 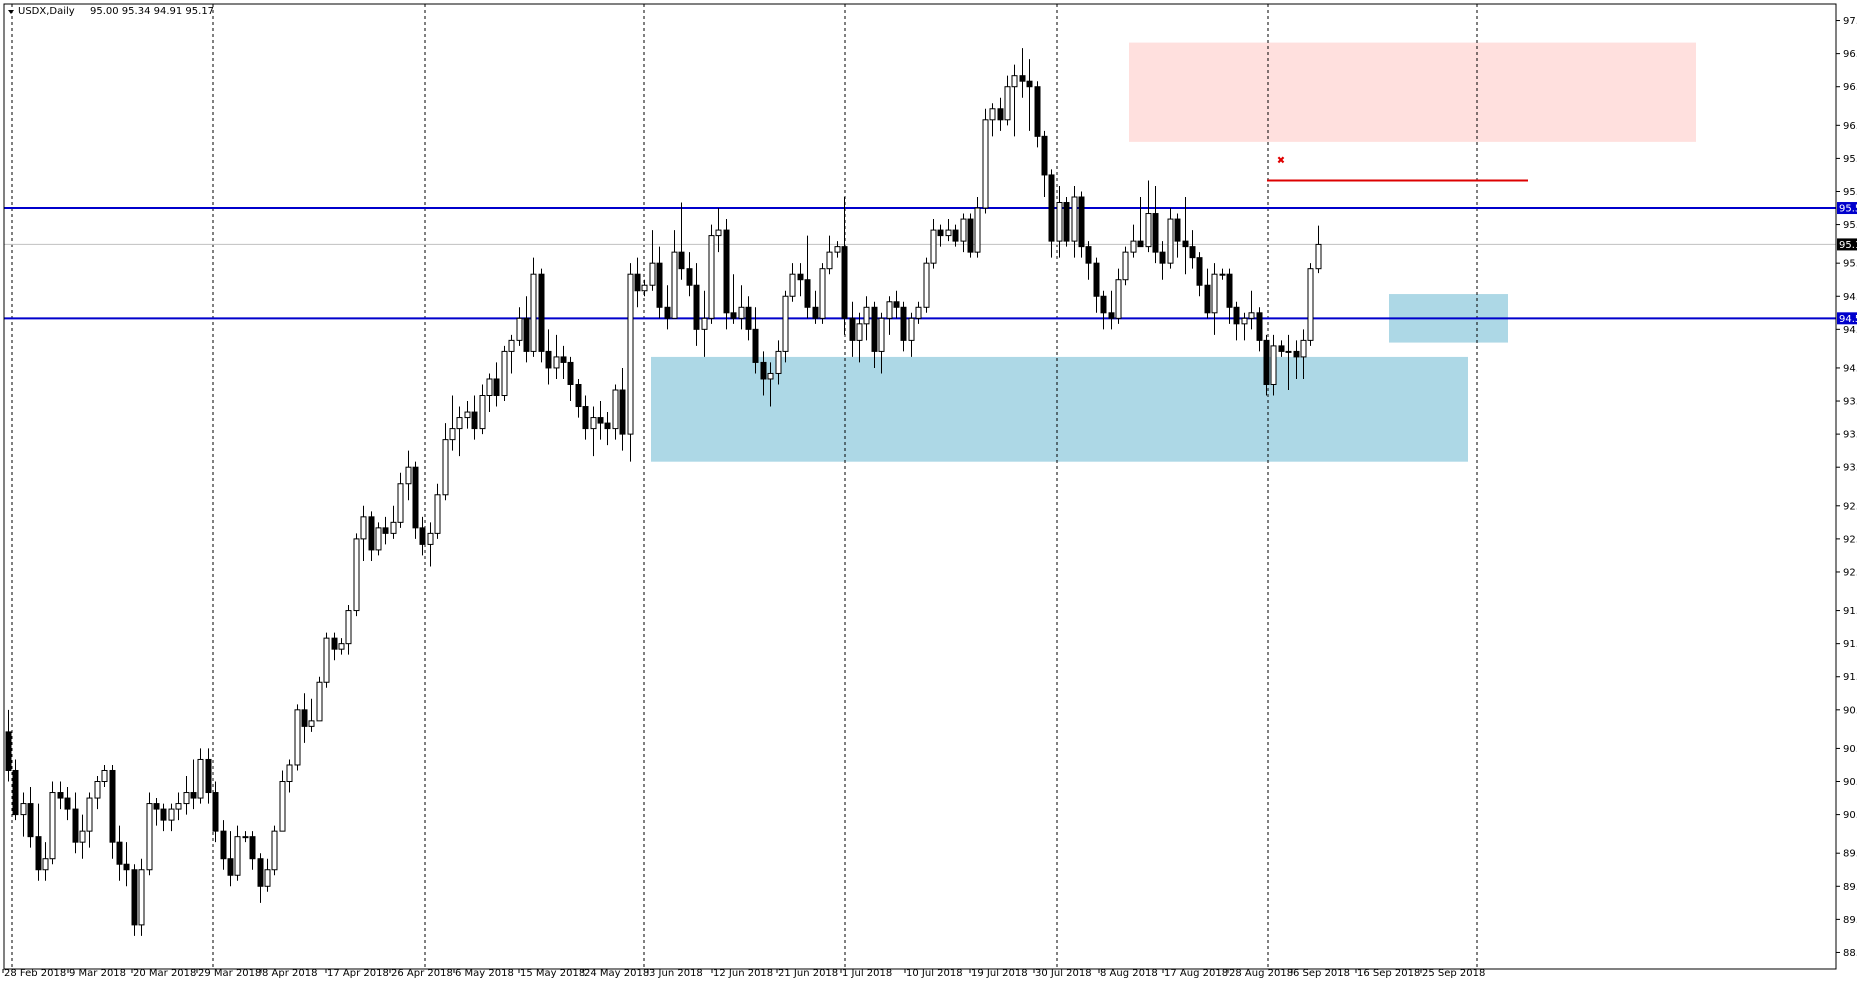 What do you see at coordinates (1850, 887) in the screenshot?
I see `price-tick-label: 89.35` at bounding box center [1850, 887].